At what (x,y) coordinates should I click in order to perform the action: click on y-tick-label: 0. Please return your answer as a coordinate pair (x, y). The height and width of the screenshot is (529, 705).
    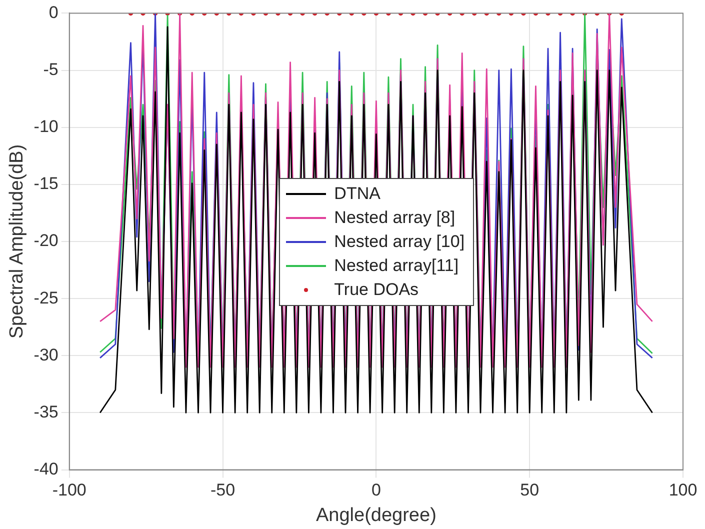
    Looking at the image, I should click on (53, 12).